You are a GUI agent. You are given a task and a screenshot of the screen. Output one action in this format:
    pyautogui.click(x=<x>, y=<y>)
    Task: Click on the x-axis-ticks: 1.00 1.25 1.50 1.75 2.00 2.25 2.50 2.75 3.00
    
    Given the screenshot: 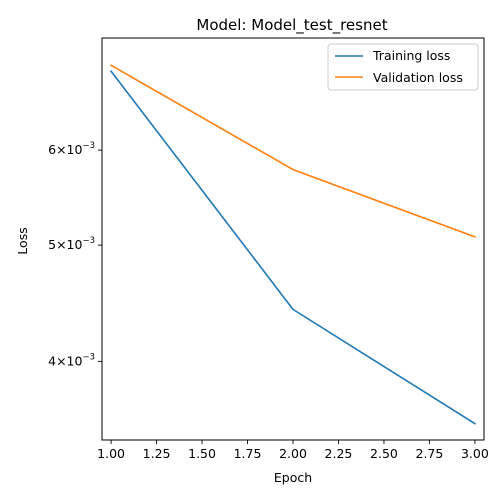 What is the action you would take?
    pyautogui.click(x=293, y=450)
    